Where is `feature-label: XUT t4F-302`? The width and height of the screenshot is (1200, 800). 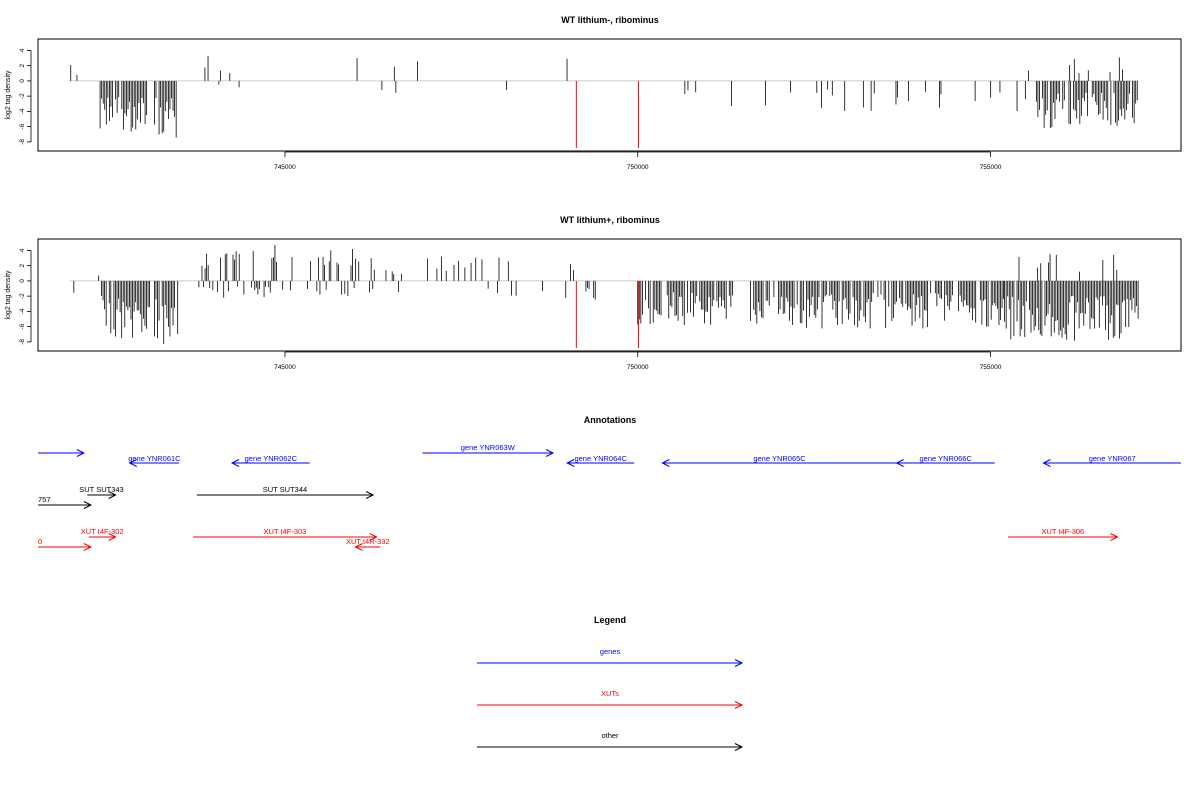 feature-label: XUT t4F-302 is located at coordinates (102, 531).